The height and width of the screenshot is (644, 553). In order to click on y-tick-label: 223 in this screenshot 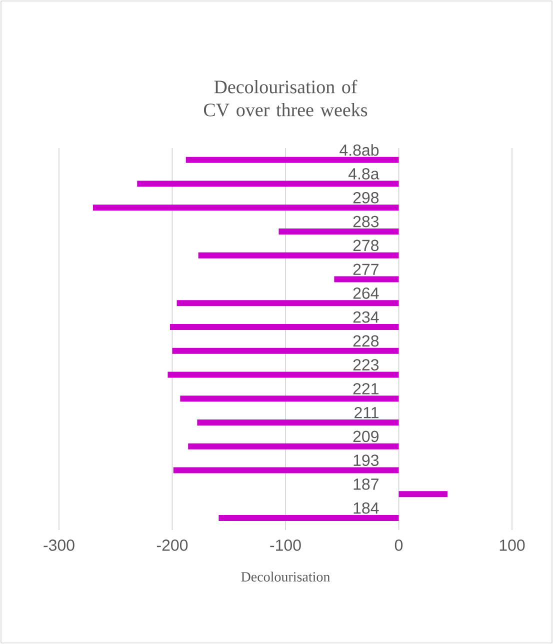, I will do `click(366, 364)`.